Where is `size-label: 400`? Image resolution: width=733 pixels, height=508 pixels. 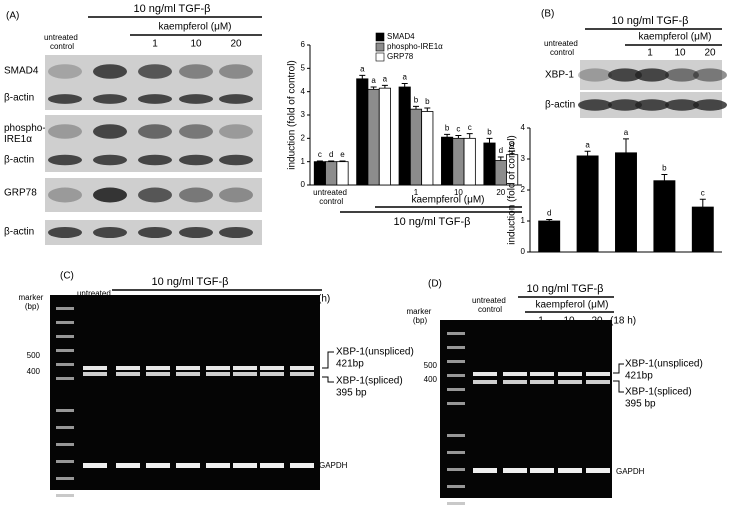
size-label: 400 is located at coordinates (431, 379).